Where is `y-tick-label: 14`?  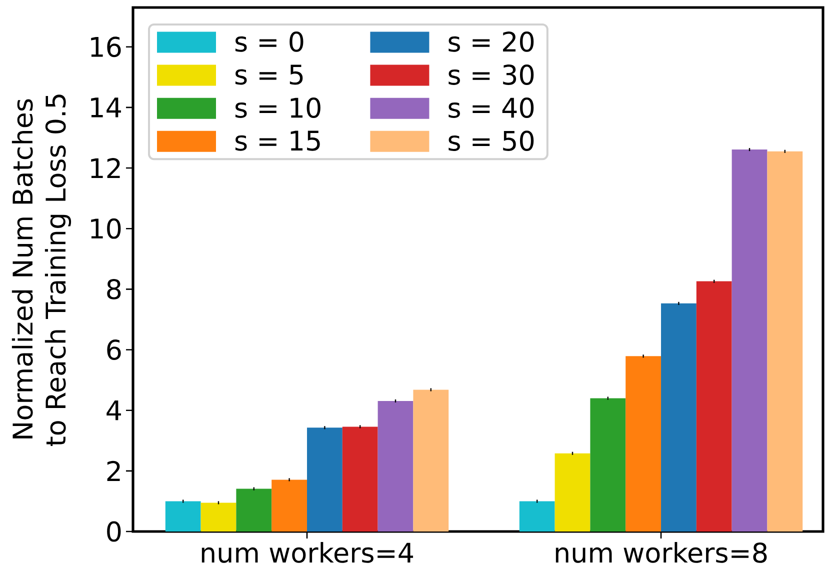 y-tick-label: 14 is located at coordinates (106, 108).